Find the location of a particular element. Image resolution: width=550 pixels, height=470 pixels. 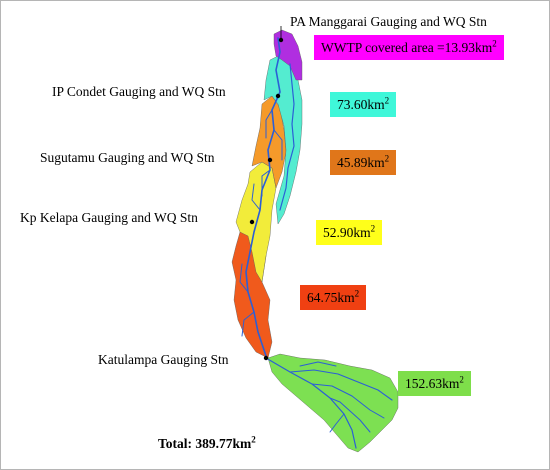

station-label-katulampa: Katulampa Gauging Stn is located at coordinates (163, 359).